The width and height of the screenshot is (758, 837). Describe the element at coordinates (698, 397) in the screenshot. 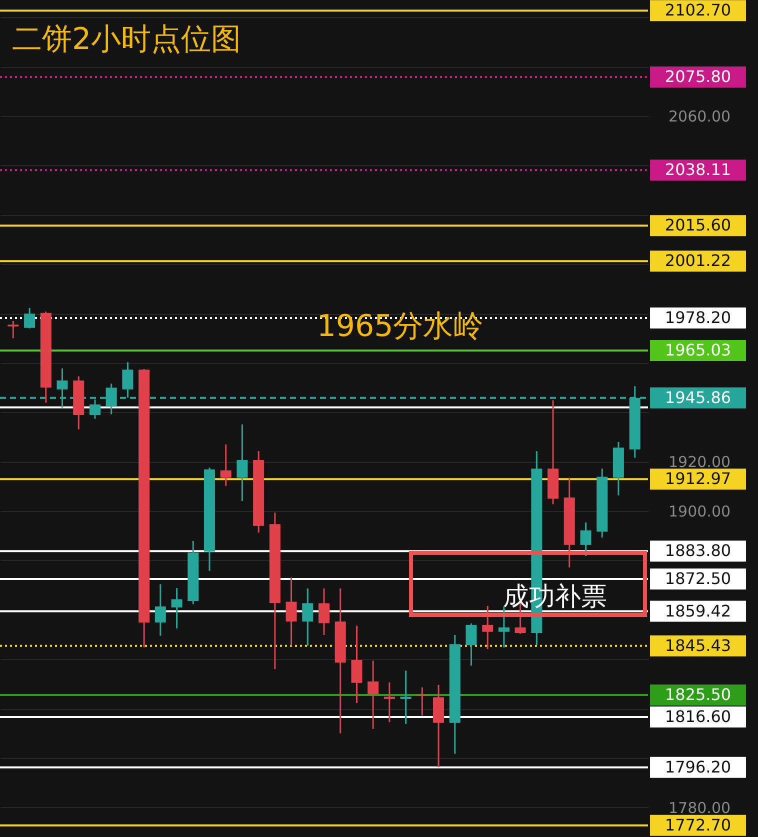

I see `ref-line-label: 1945.86` at that location.